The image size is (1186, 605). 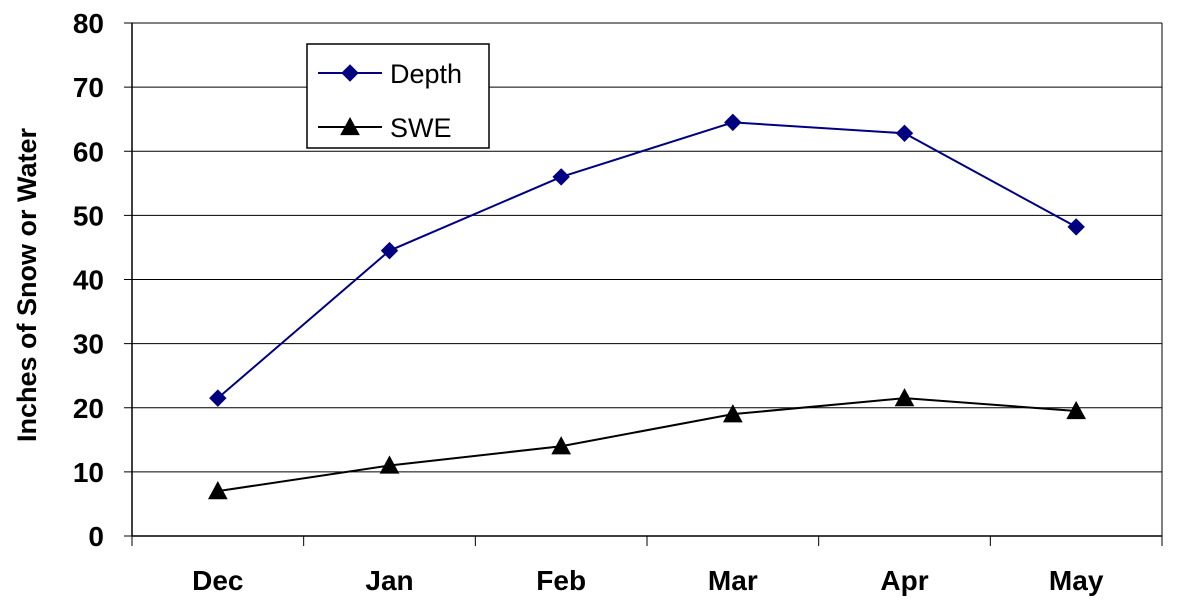 What do you see at coordinates (88, 215) in the screenshot?
I see `y-tick-label: 50` at bounding box center [88, 215].